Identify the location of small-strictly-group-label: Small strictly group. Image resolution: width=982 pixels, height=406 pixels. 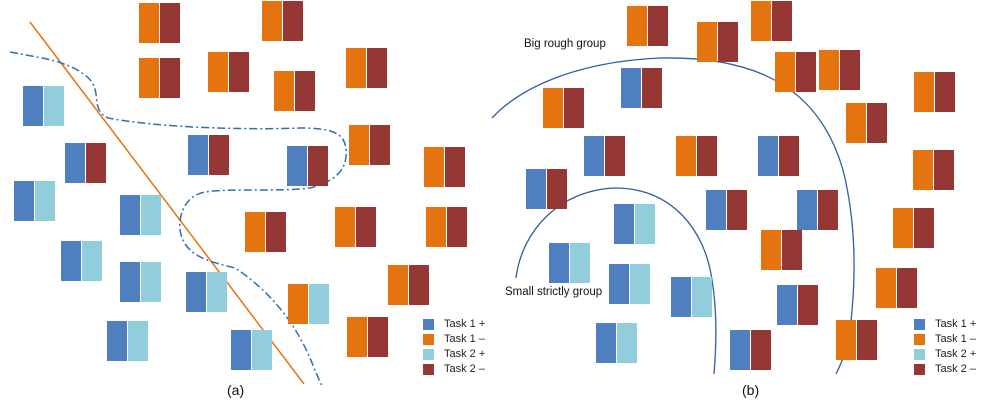
(554, 292).